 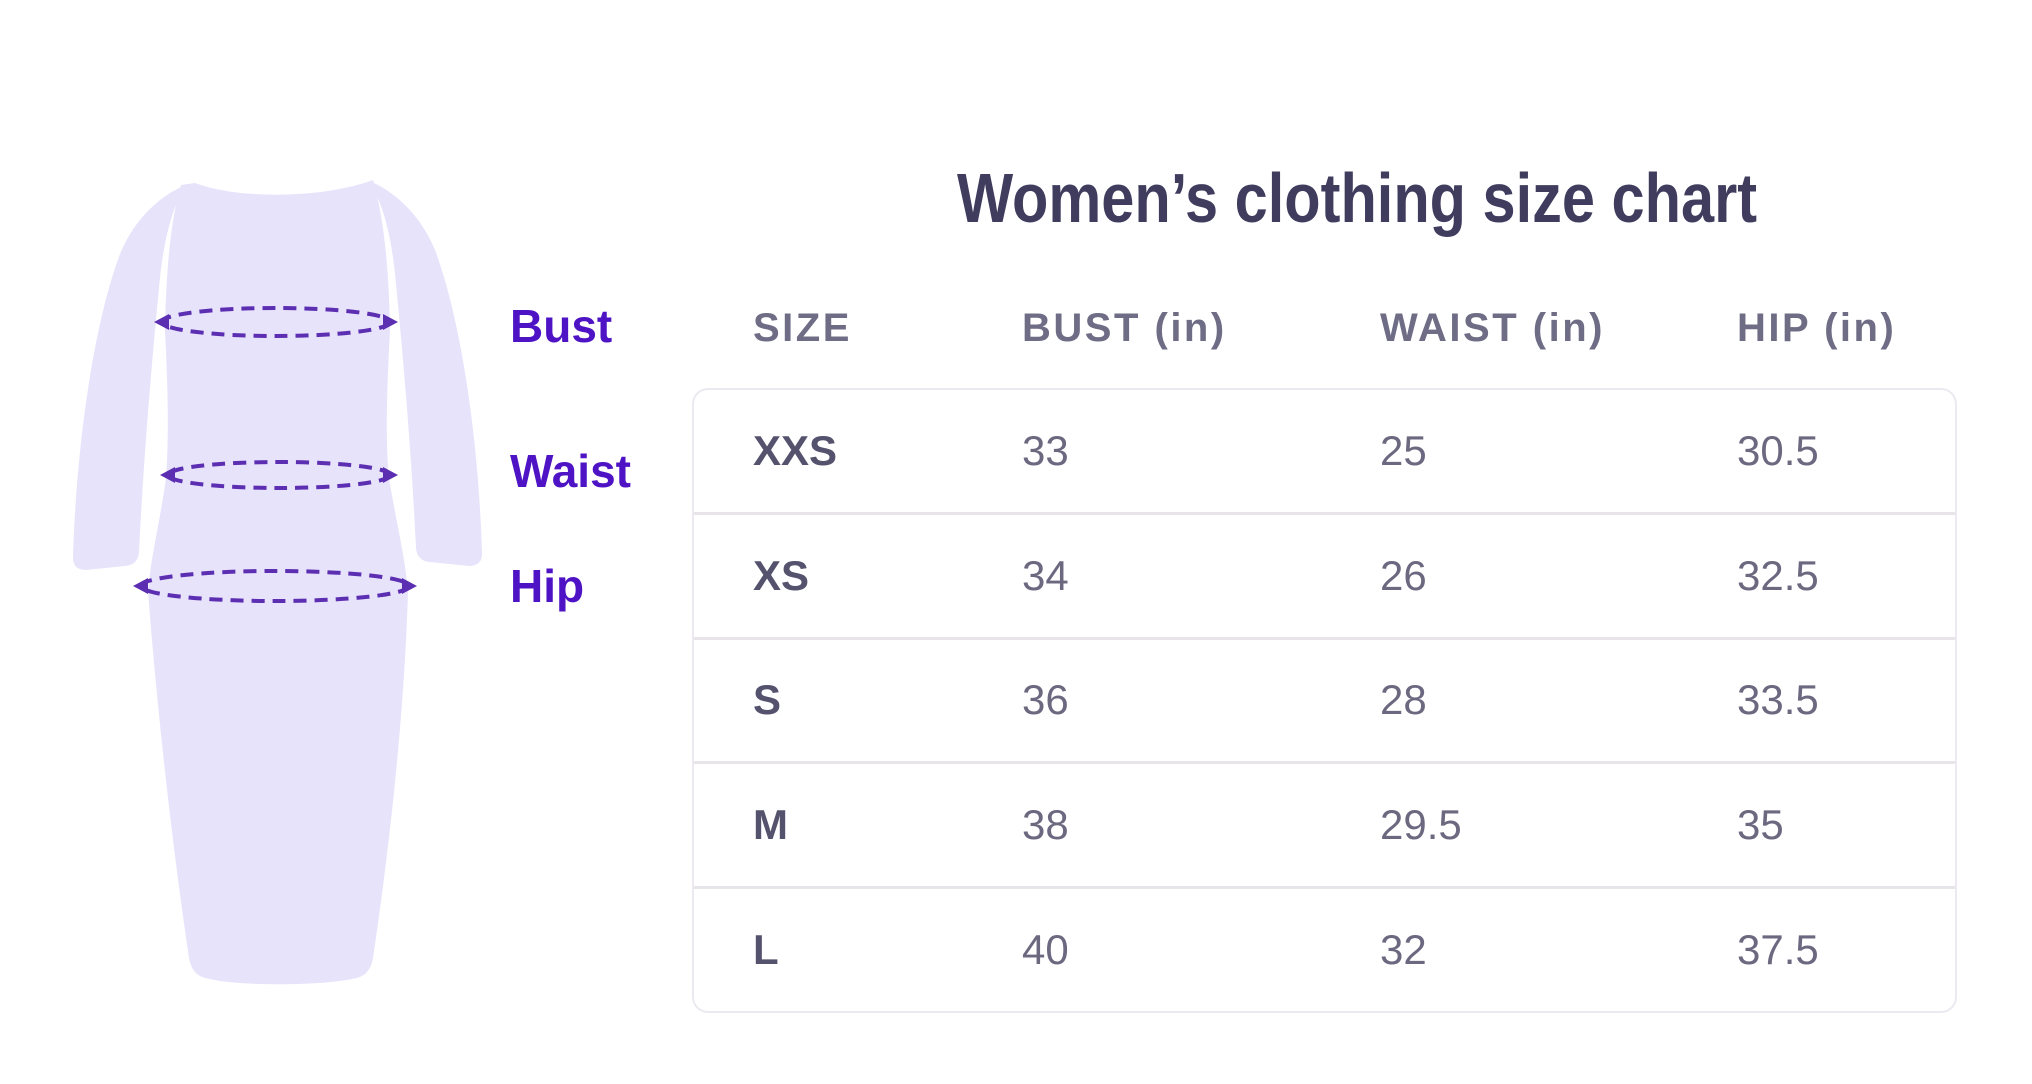 I want to click on hip-cell: 32.5, so click(x=1778, y=575).